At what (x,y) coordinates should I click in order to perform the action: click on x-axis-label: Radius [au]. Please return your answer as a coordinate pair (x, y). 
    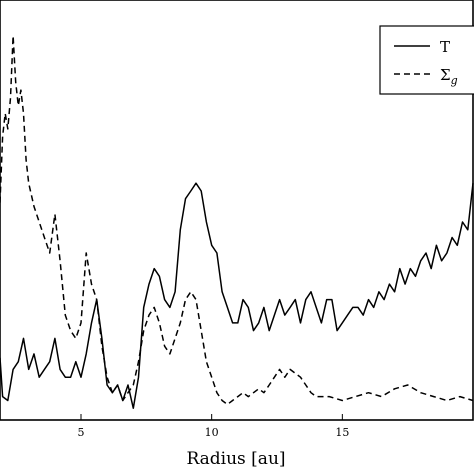
    Looking at the image, I should click on (235, 459).